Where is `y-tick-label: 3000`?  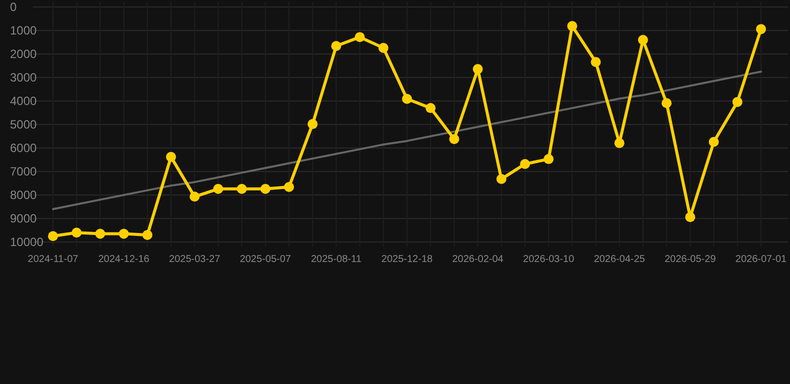
y-tick-label: 3000 is located at coordinates (24, 77).